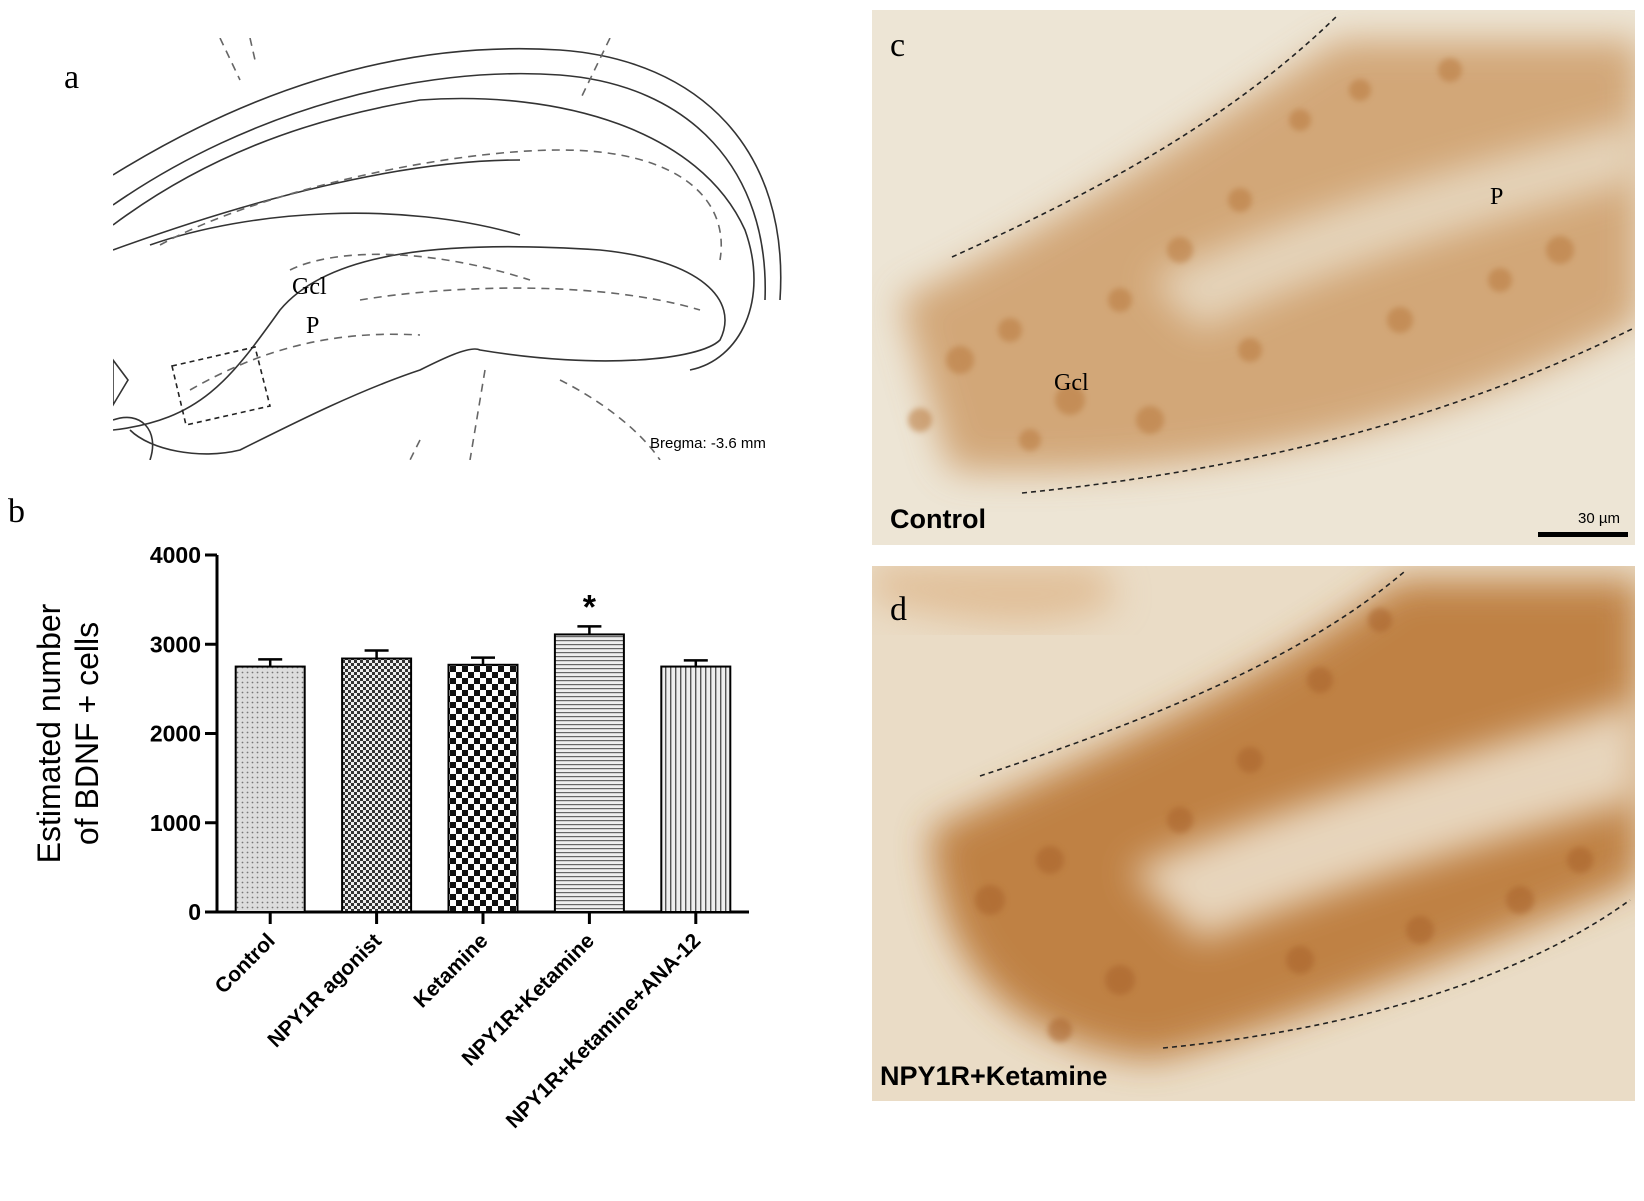  What do you see at coordinates (245, 963) in the screenshot?
I see `x-tick-label: Control` at bounding box center [245, 963].